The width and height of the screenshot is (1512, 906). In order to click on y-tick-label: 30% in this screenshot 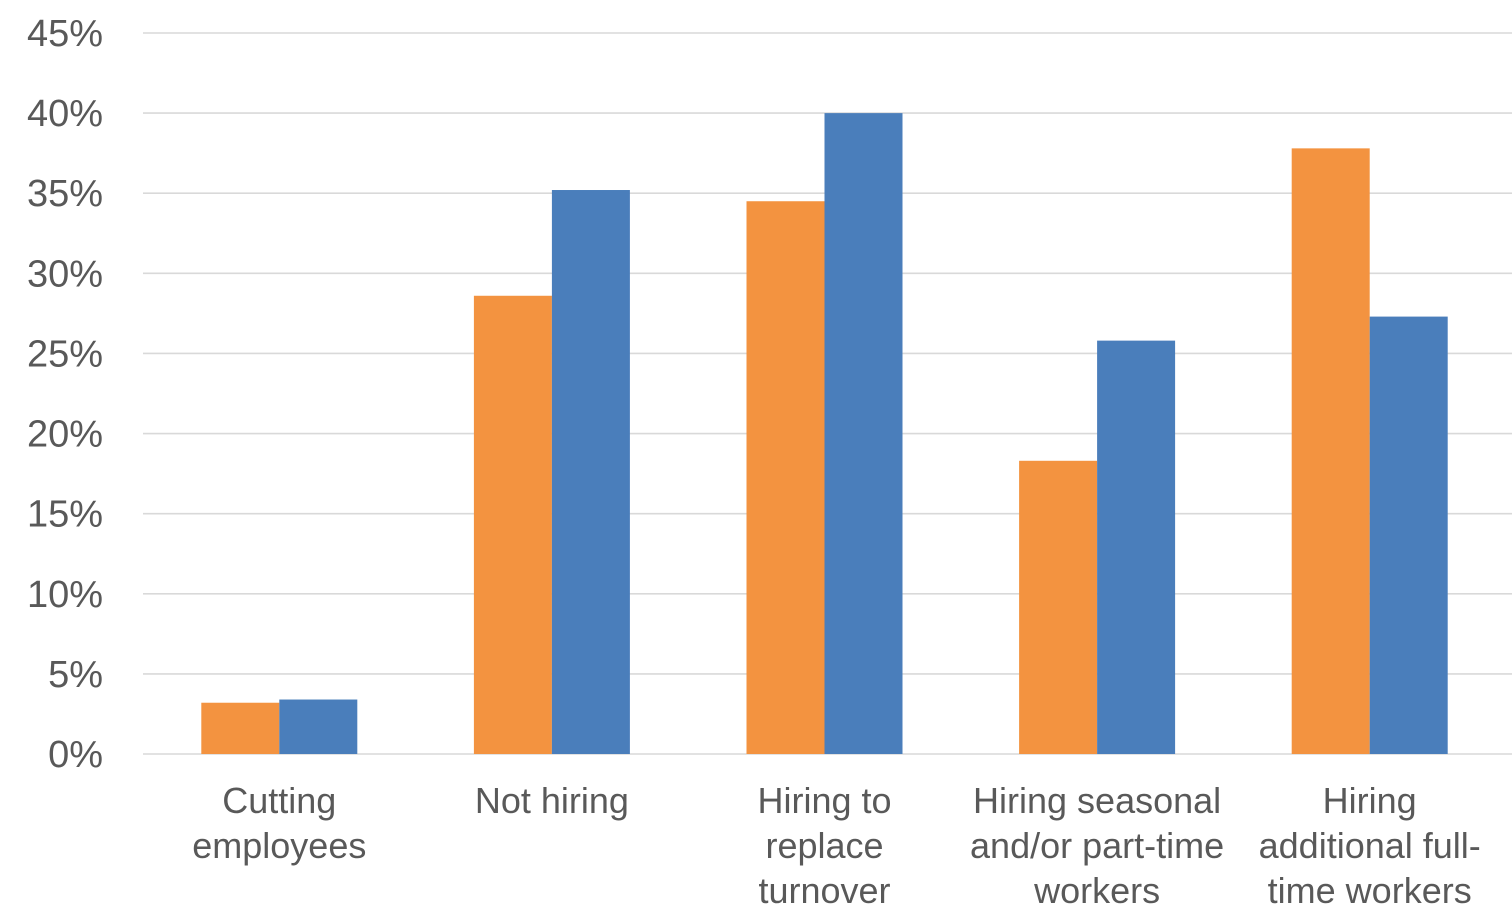, I will do `click(65, 274)`.